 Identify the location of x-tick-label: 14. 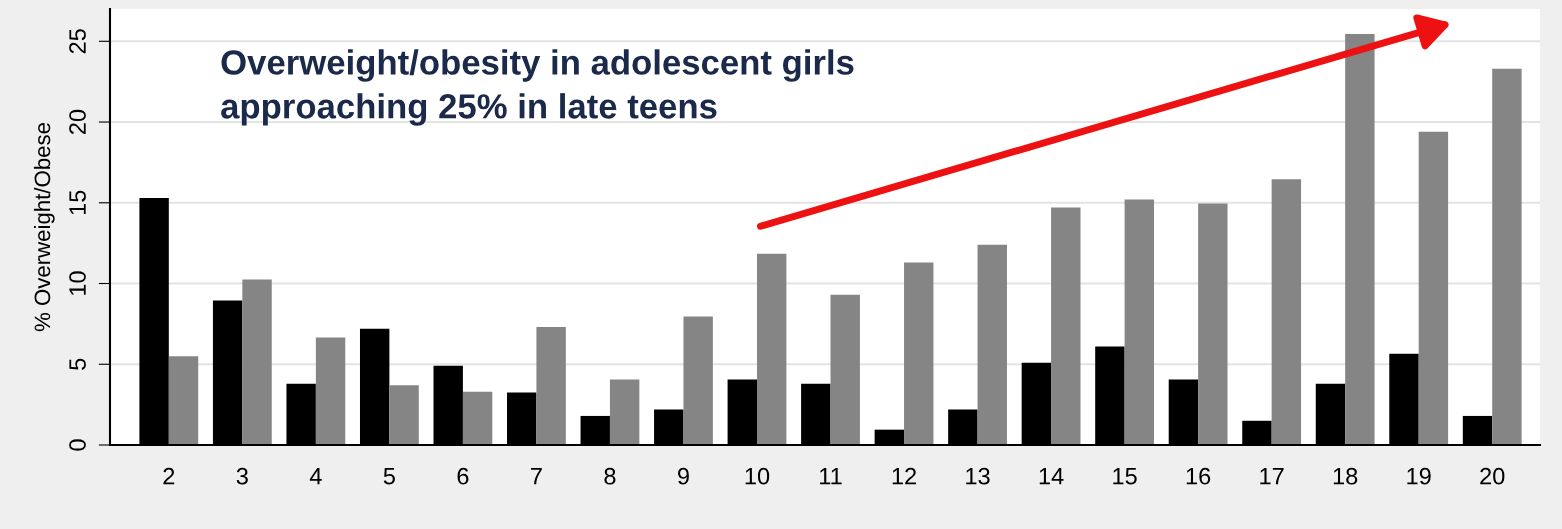
(1051, 476).